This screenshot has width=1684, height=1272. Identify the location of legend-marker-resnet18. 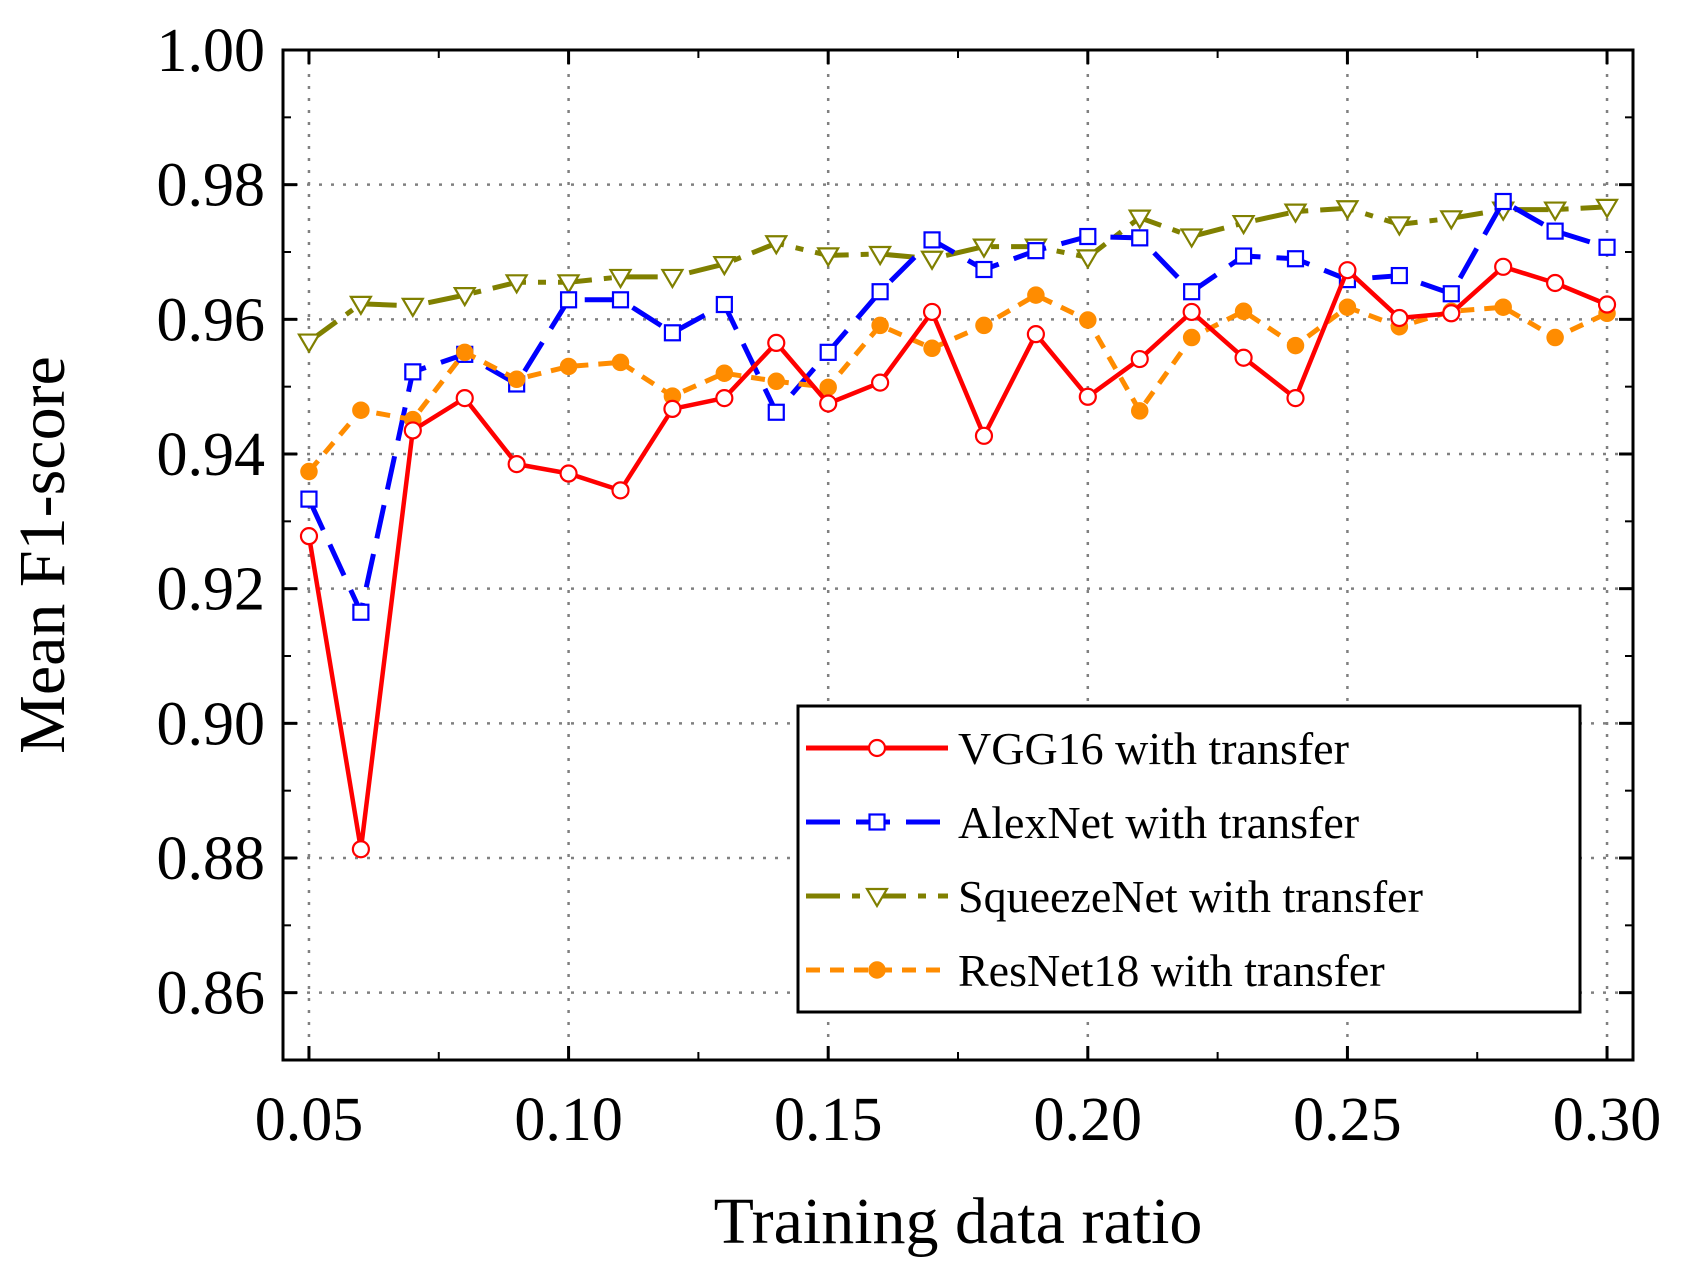
(877, 970).